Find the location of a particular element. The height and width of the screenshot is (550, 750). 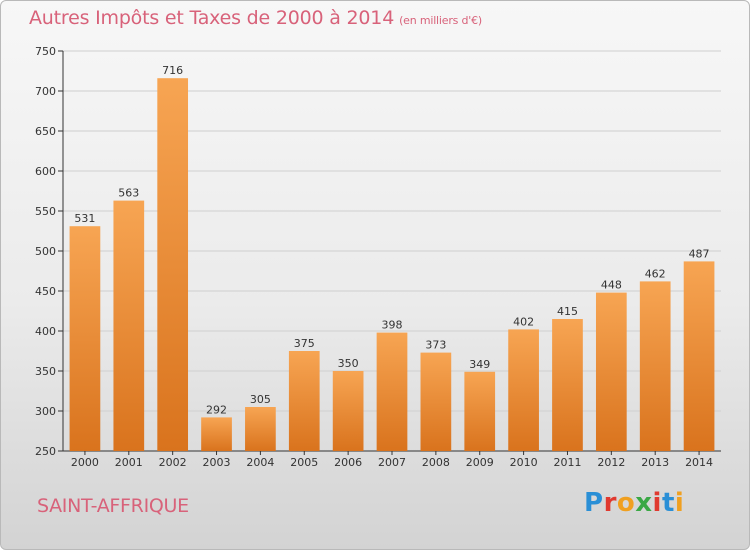

x-tick-label: 2001 is located at coordinates (129, 462).